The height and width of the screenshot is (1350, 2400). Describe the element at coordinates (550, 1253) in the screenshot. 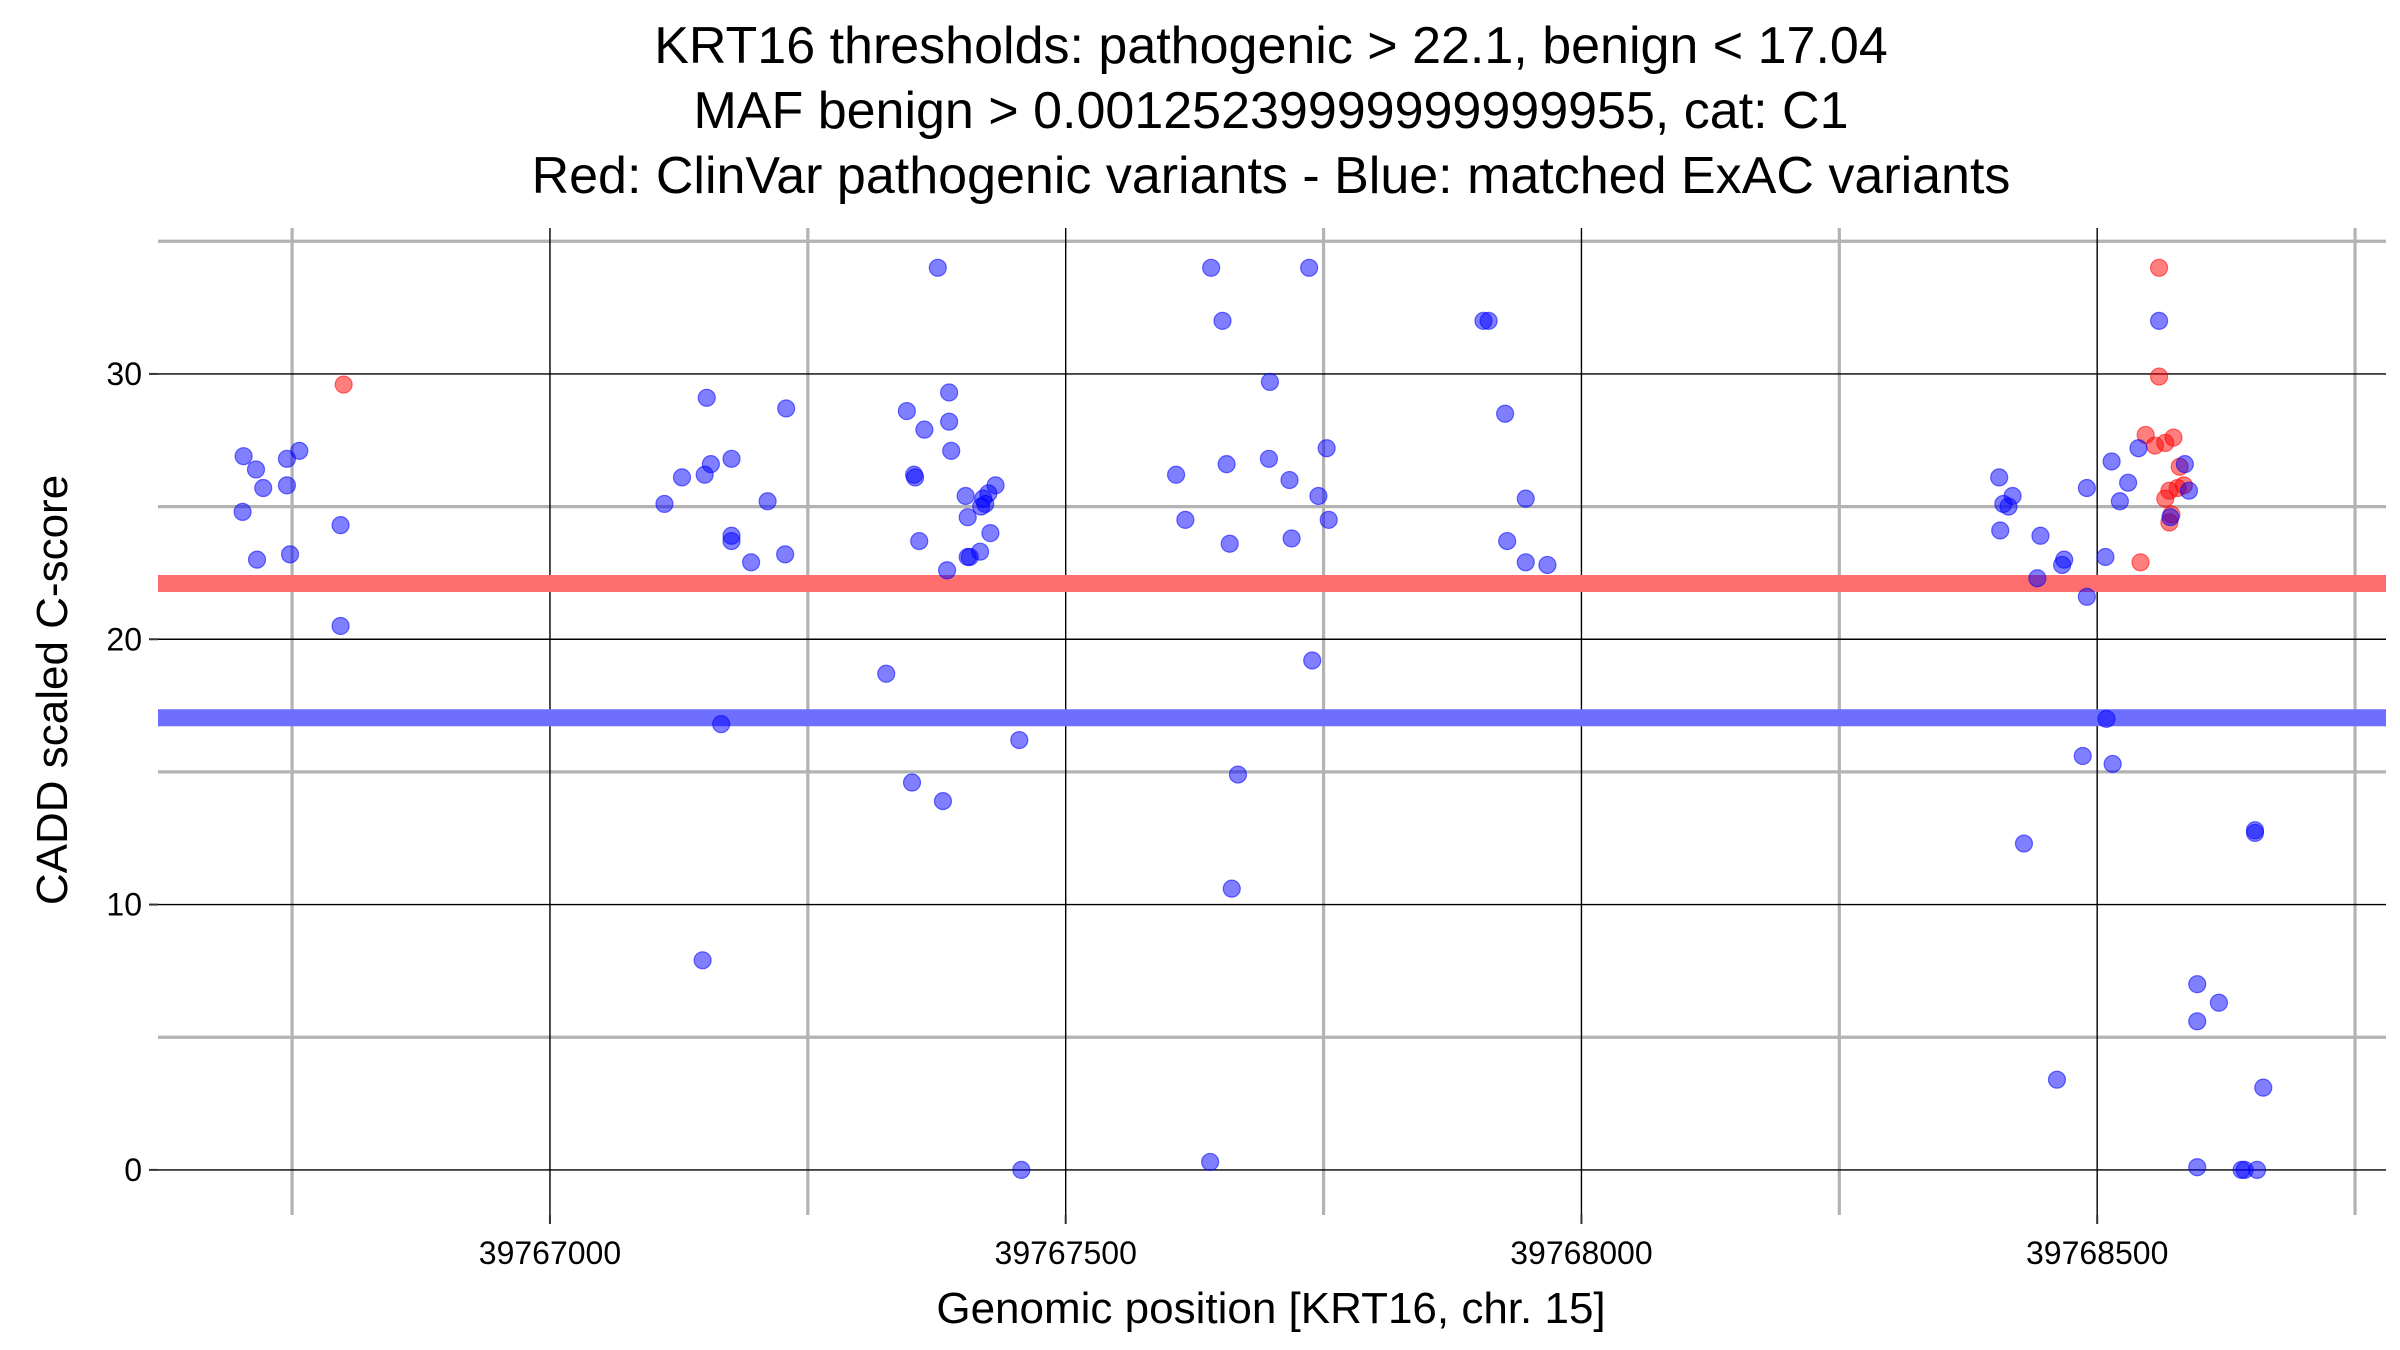

I see `x-tick-label: 39767000` at that location.